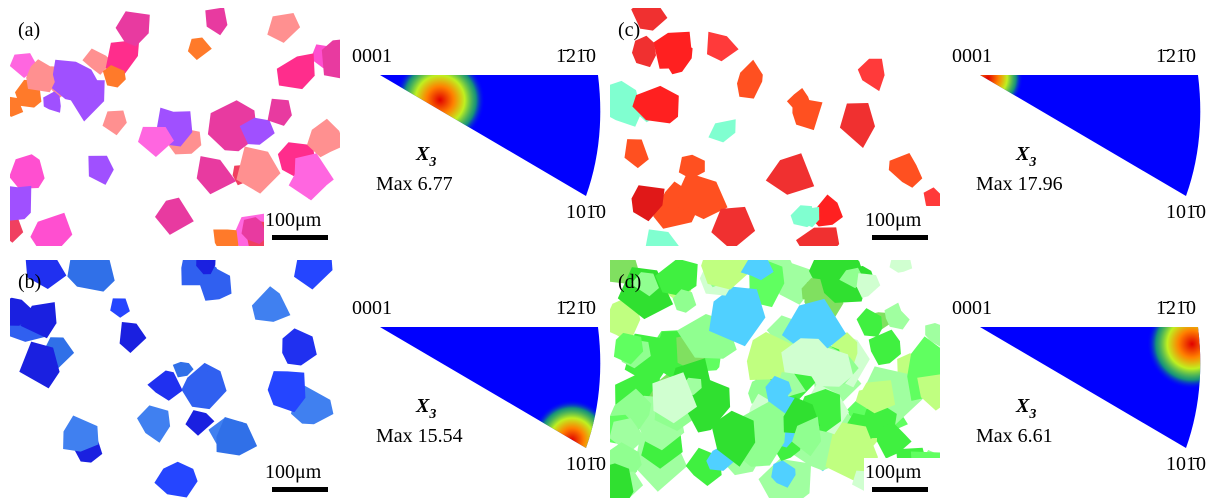 The width and height of the screenshot is (1207, 503). I want to click on ipf-max: Max 6.61, so click(1014, 436).